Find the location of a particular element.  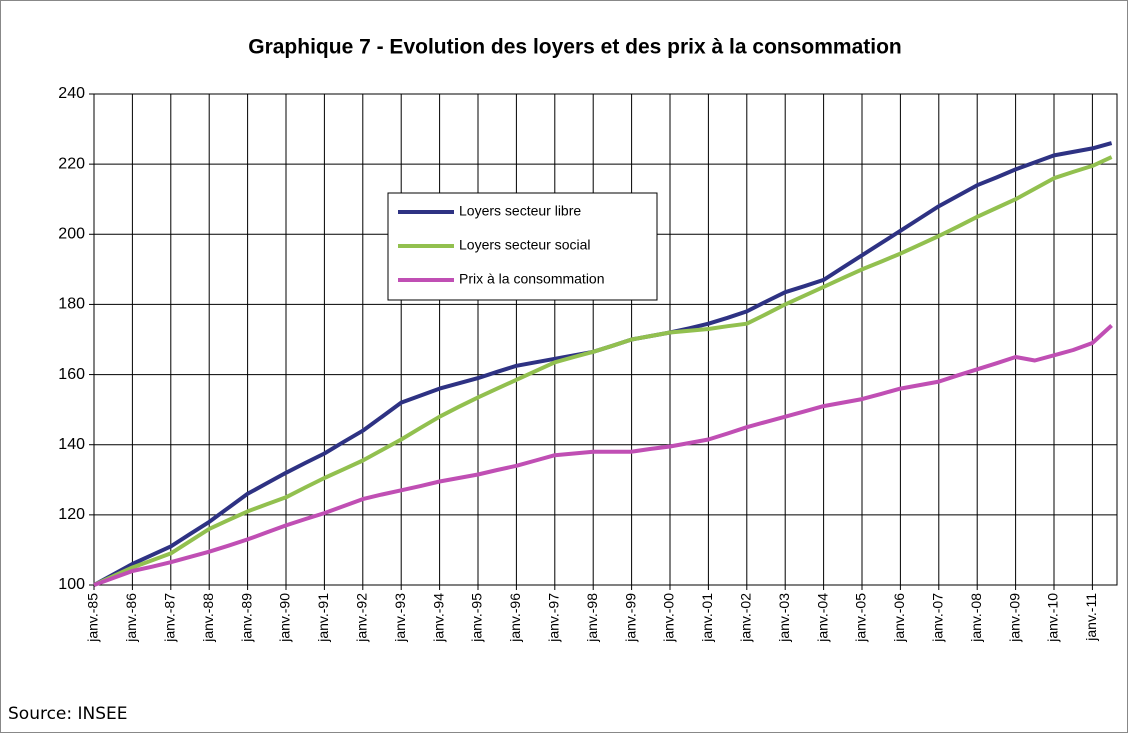

x-tick-label: janv.-97 is located at coordinates (554, 618).